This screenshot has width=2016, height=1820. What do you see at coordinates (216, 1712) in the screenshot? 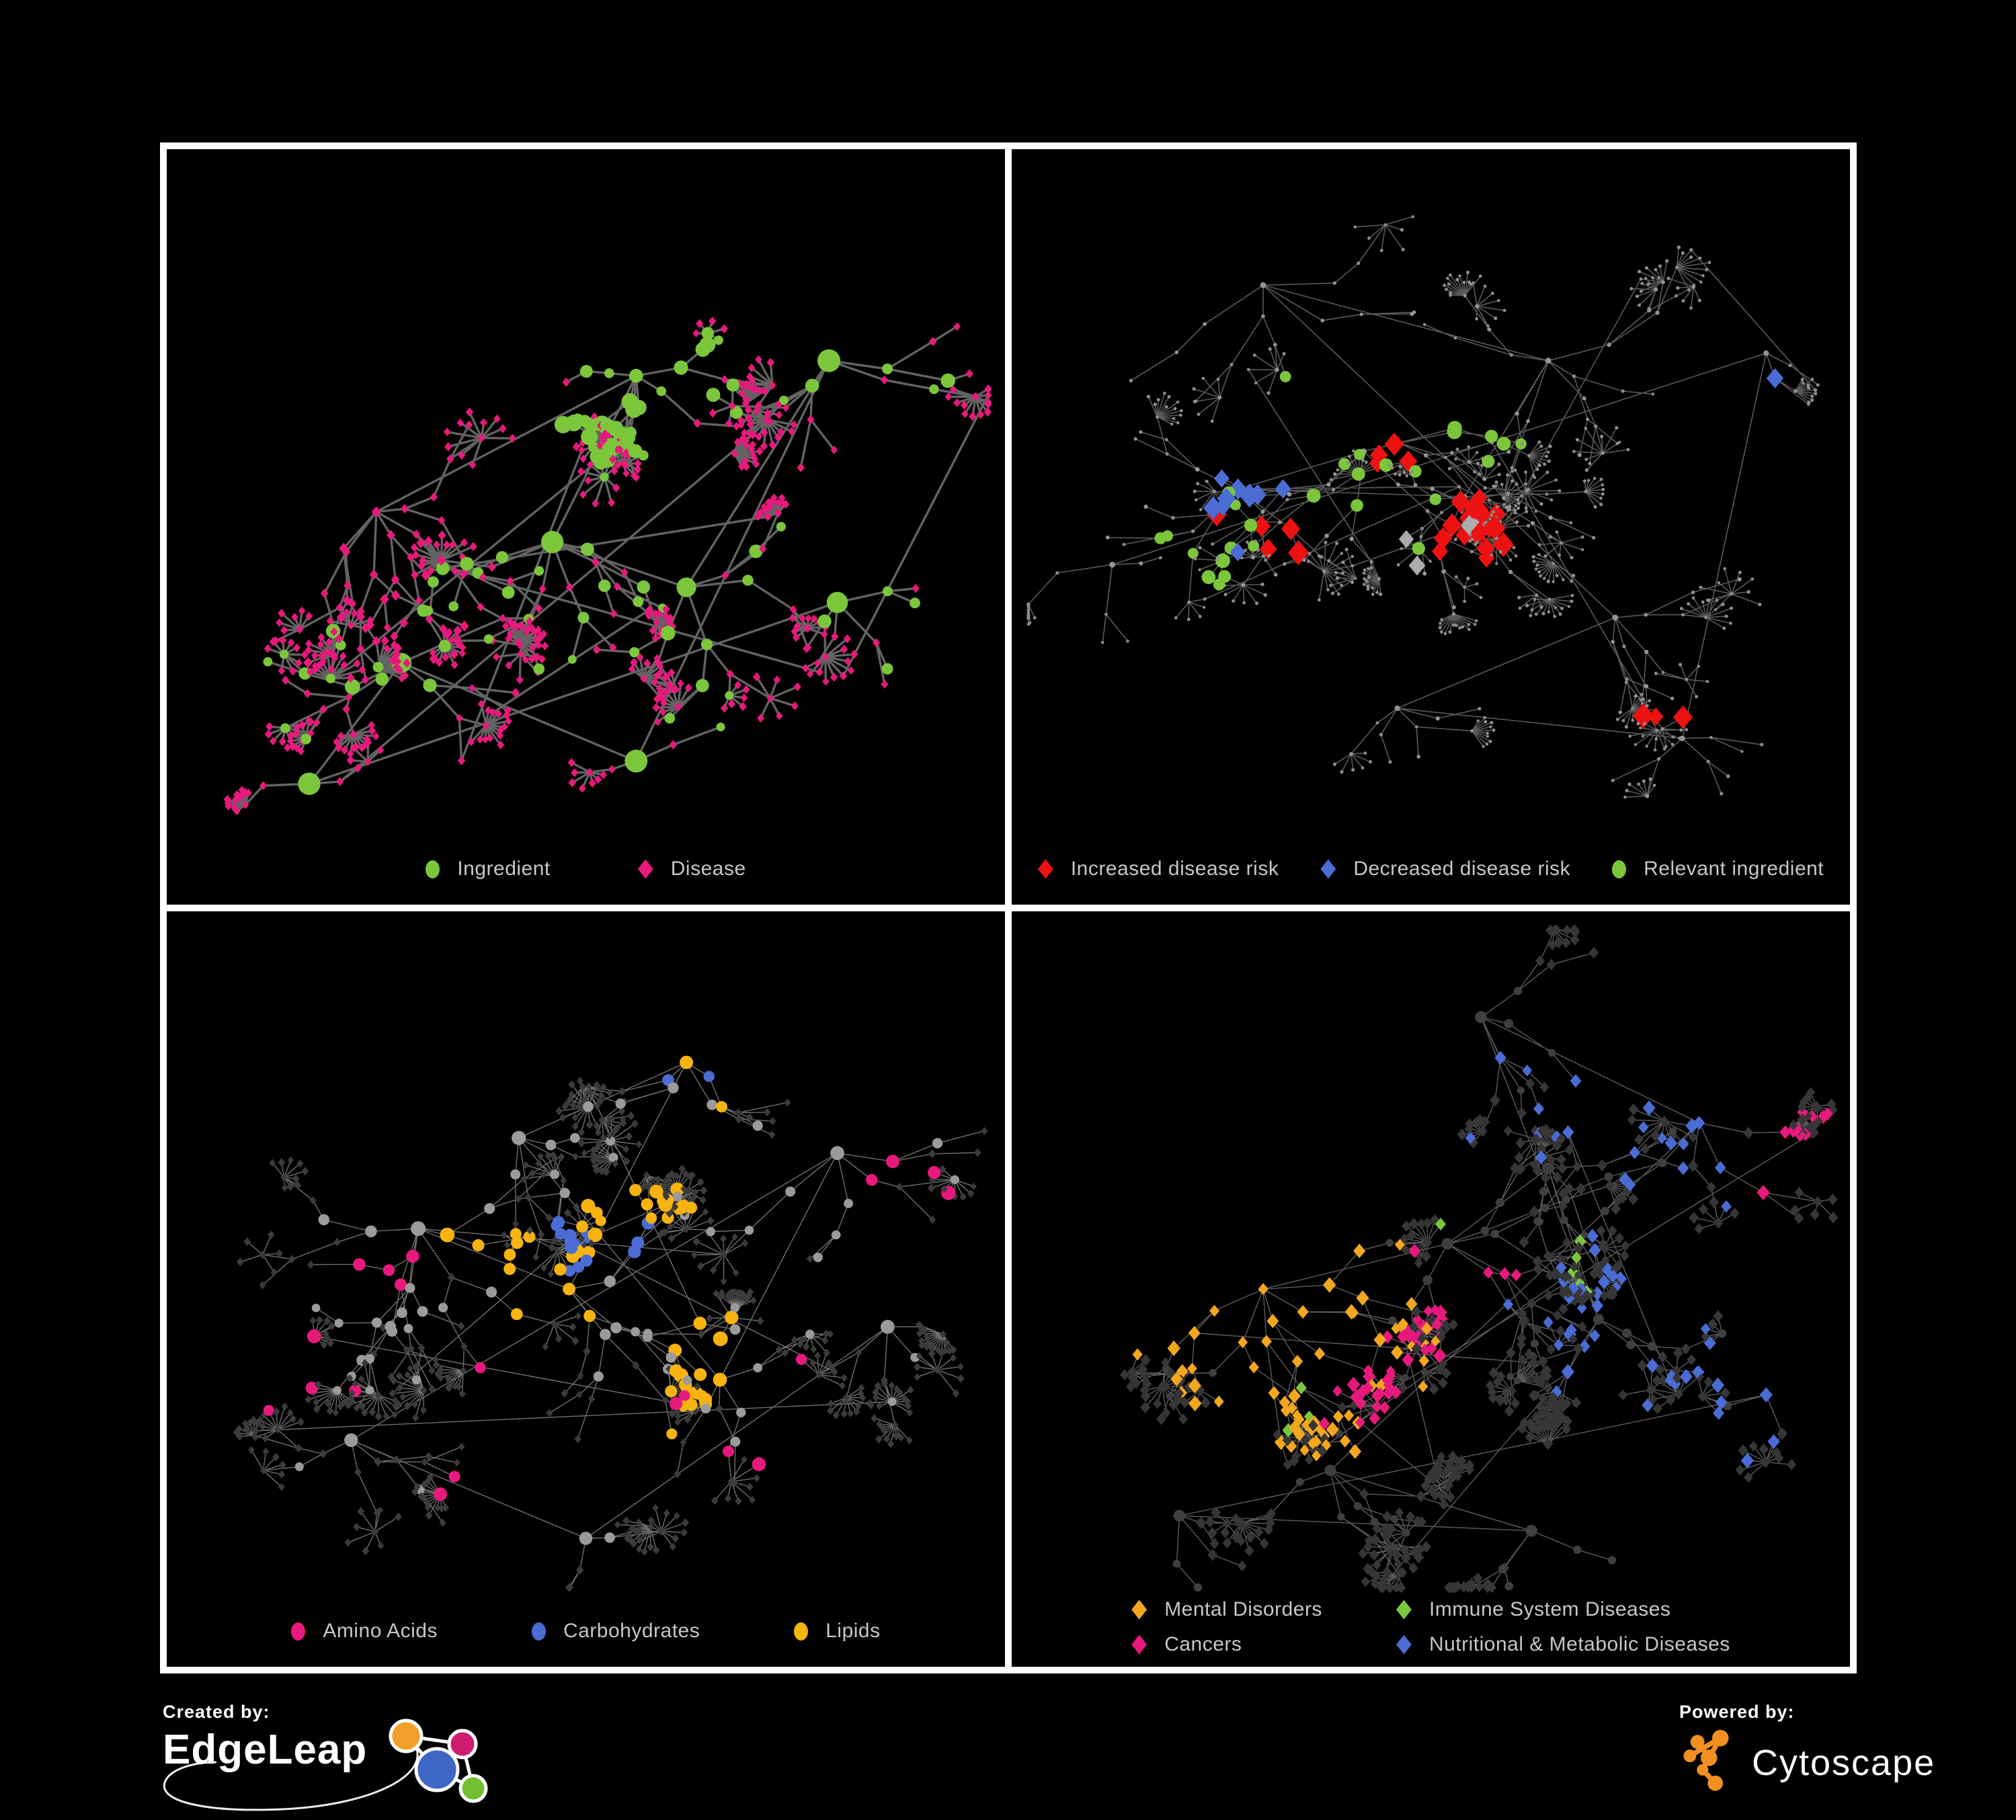
I see `created-by-label: Created by:` at bounding box center [216, 1712].